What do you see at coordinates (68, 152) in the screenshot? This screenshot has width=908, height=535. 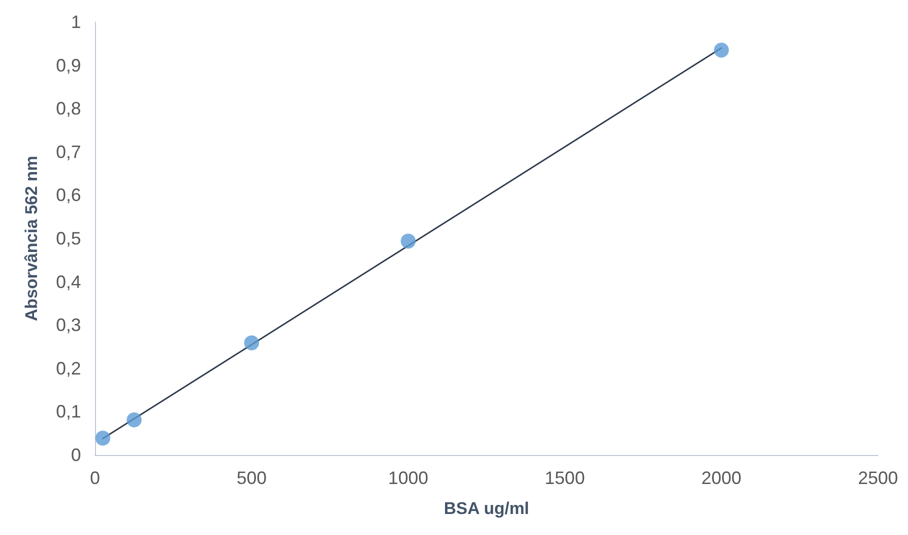 I see `y-tick-label: 0,7` at bounding box center [68, 152].